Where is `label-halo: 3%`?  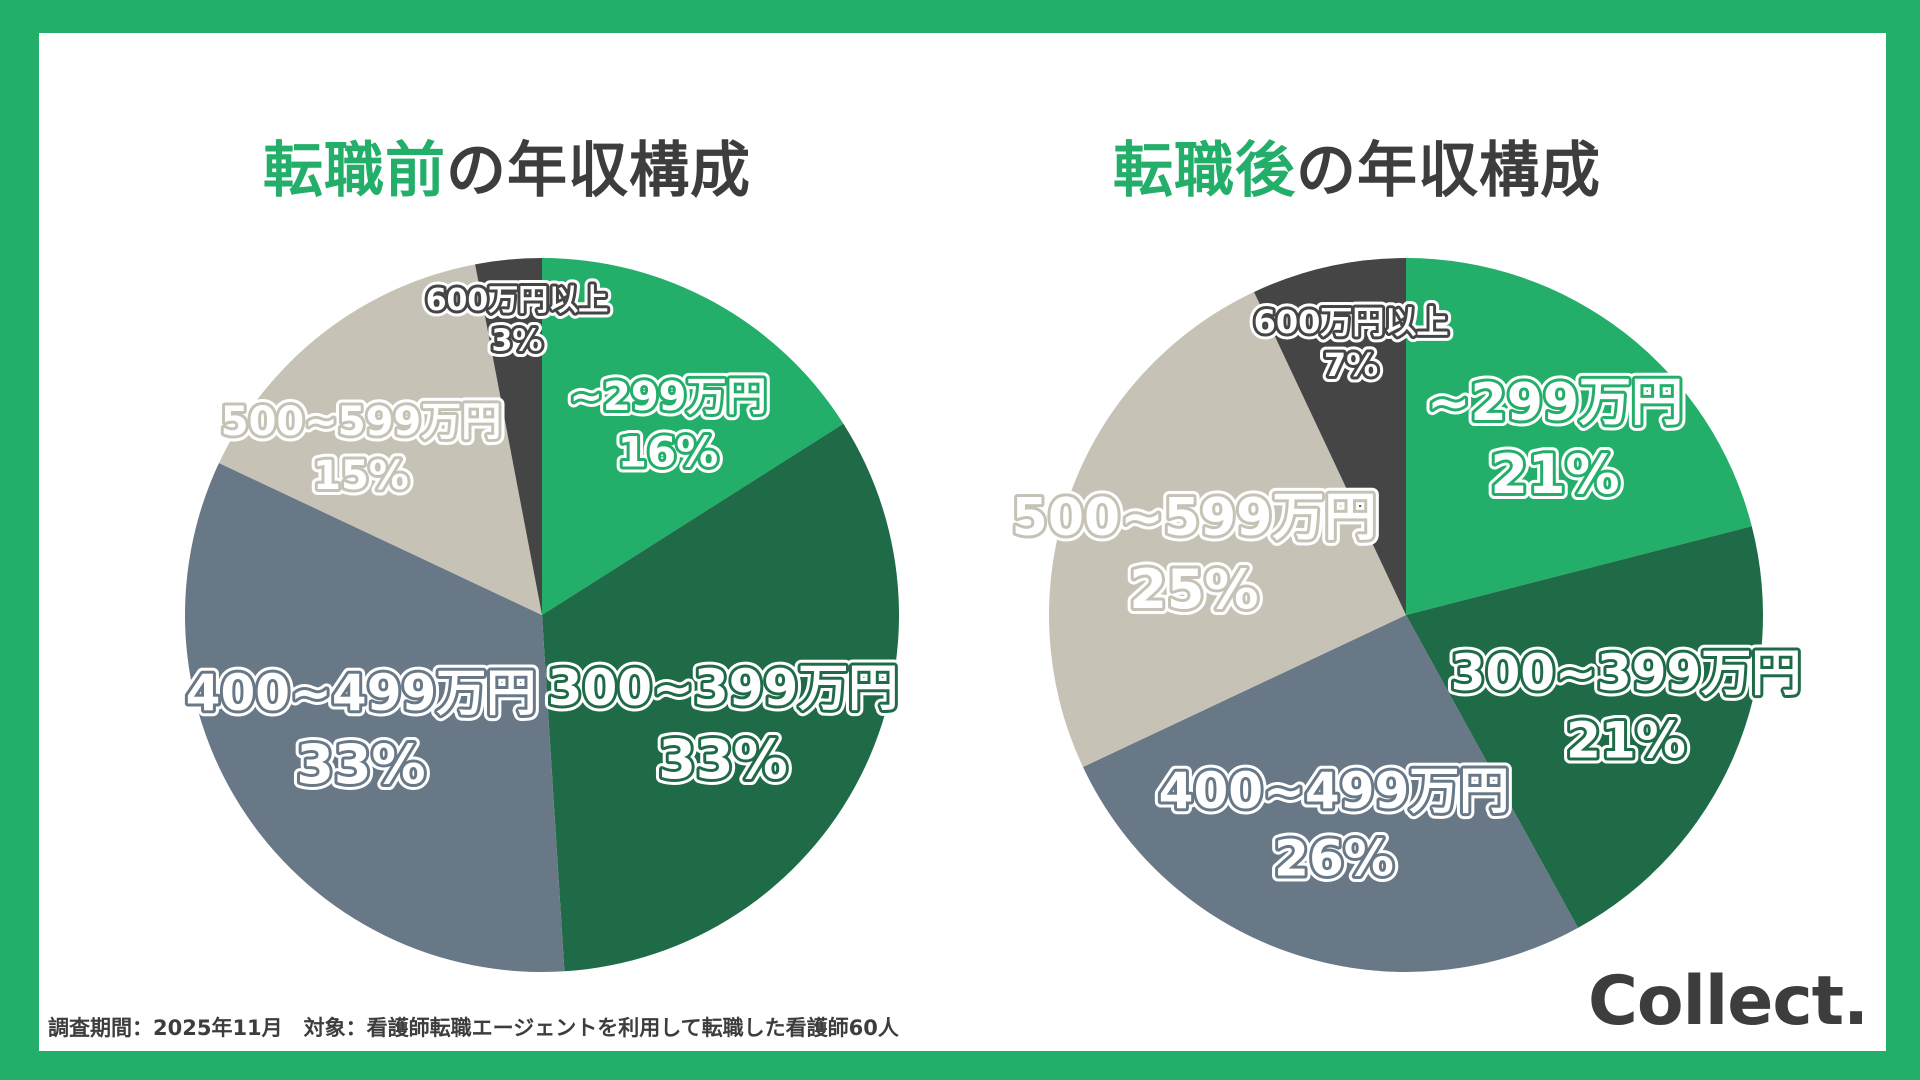
label-halo: 3% is located at coordinates (517, 341).